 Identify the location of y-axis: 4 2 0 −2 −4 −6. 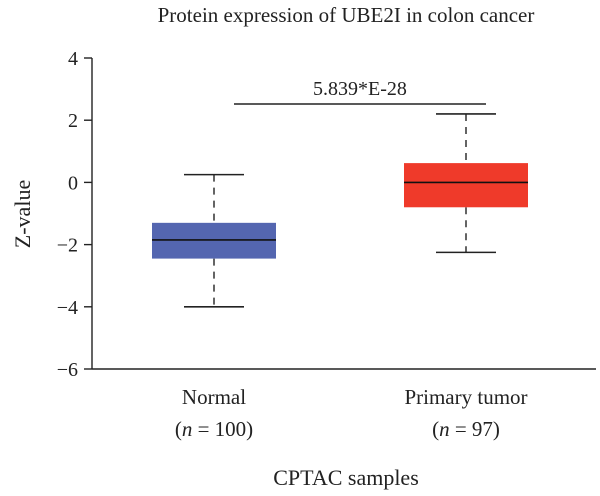
(75, 214).